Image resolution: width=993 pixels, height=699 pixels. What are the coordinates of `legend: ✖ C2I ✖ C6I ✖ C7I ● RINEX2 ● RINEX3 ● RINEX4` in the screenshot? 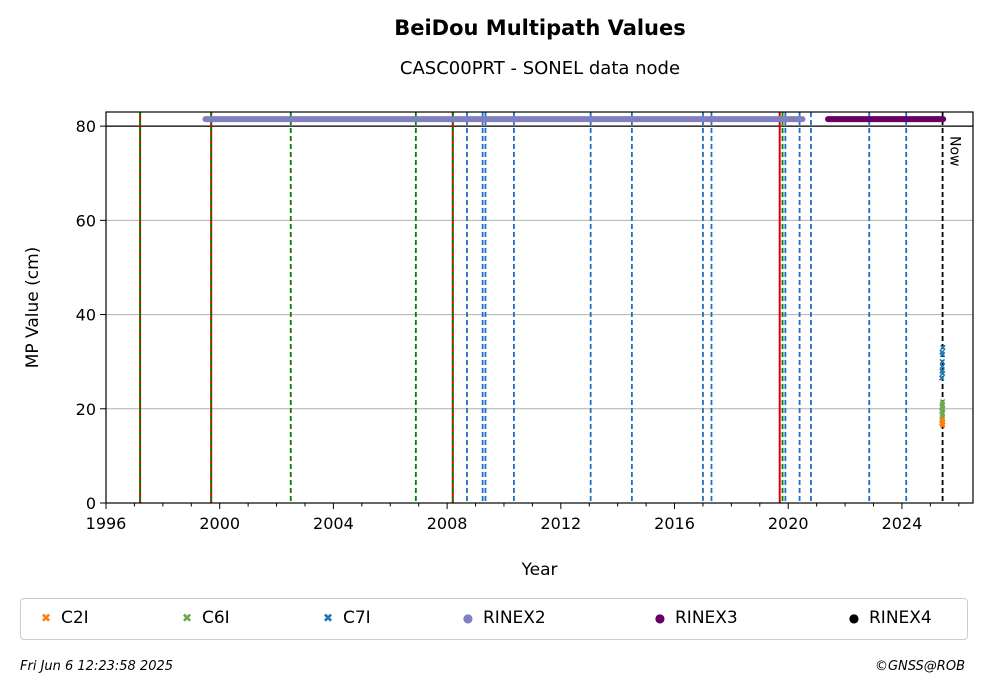 It's located at (494, 619).